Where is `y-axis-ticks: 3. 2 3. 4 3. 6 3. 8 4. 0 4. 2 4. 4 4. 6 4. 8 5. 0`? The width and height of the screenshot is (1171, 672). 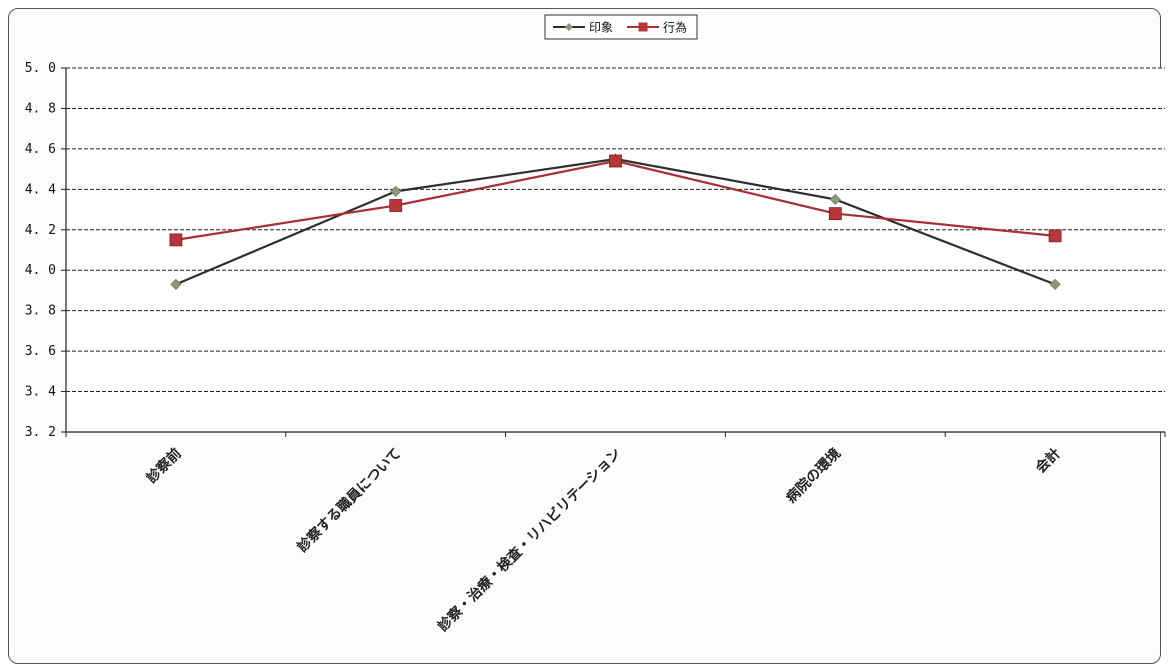 y-axis-ticks: 3. 2 3. 4 3. 6 3. 8 4. 0 4. 2 4. 4 4. 6 4. 8 5. 0 is located at coordinates (45, 250).